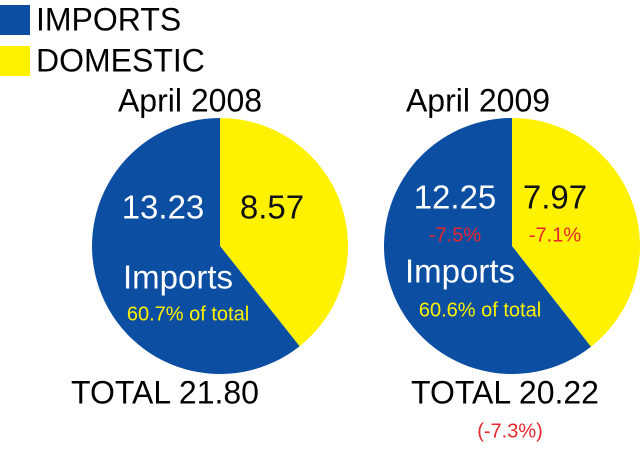 Image resolution: width=640 pixels, height=451 pixels. What do you see at coordinates (478, 100) in the screenshot?
I see `chart-title: April 2009` at bounding box center [478, 100].